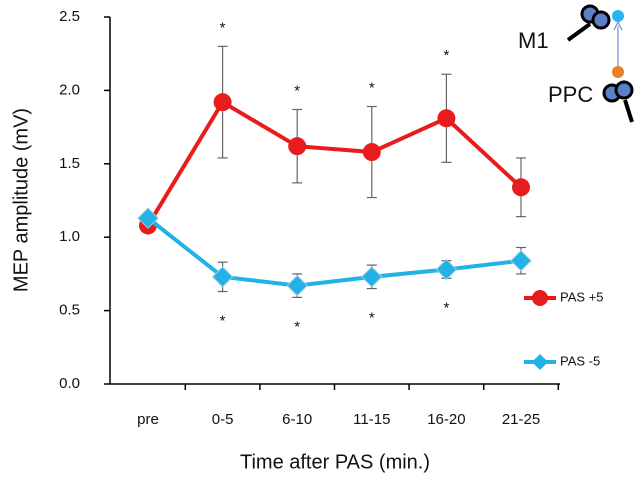 The image size is (640, 478). Describe the element at coordinates (335, 462) in the screenshot. I see `x-axis-title: Time after PAS (min.)` at that location.